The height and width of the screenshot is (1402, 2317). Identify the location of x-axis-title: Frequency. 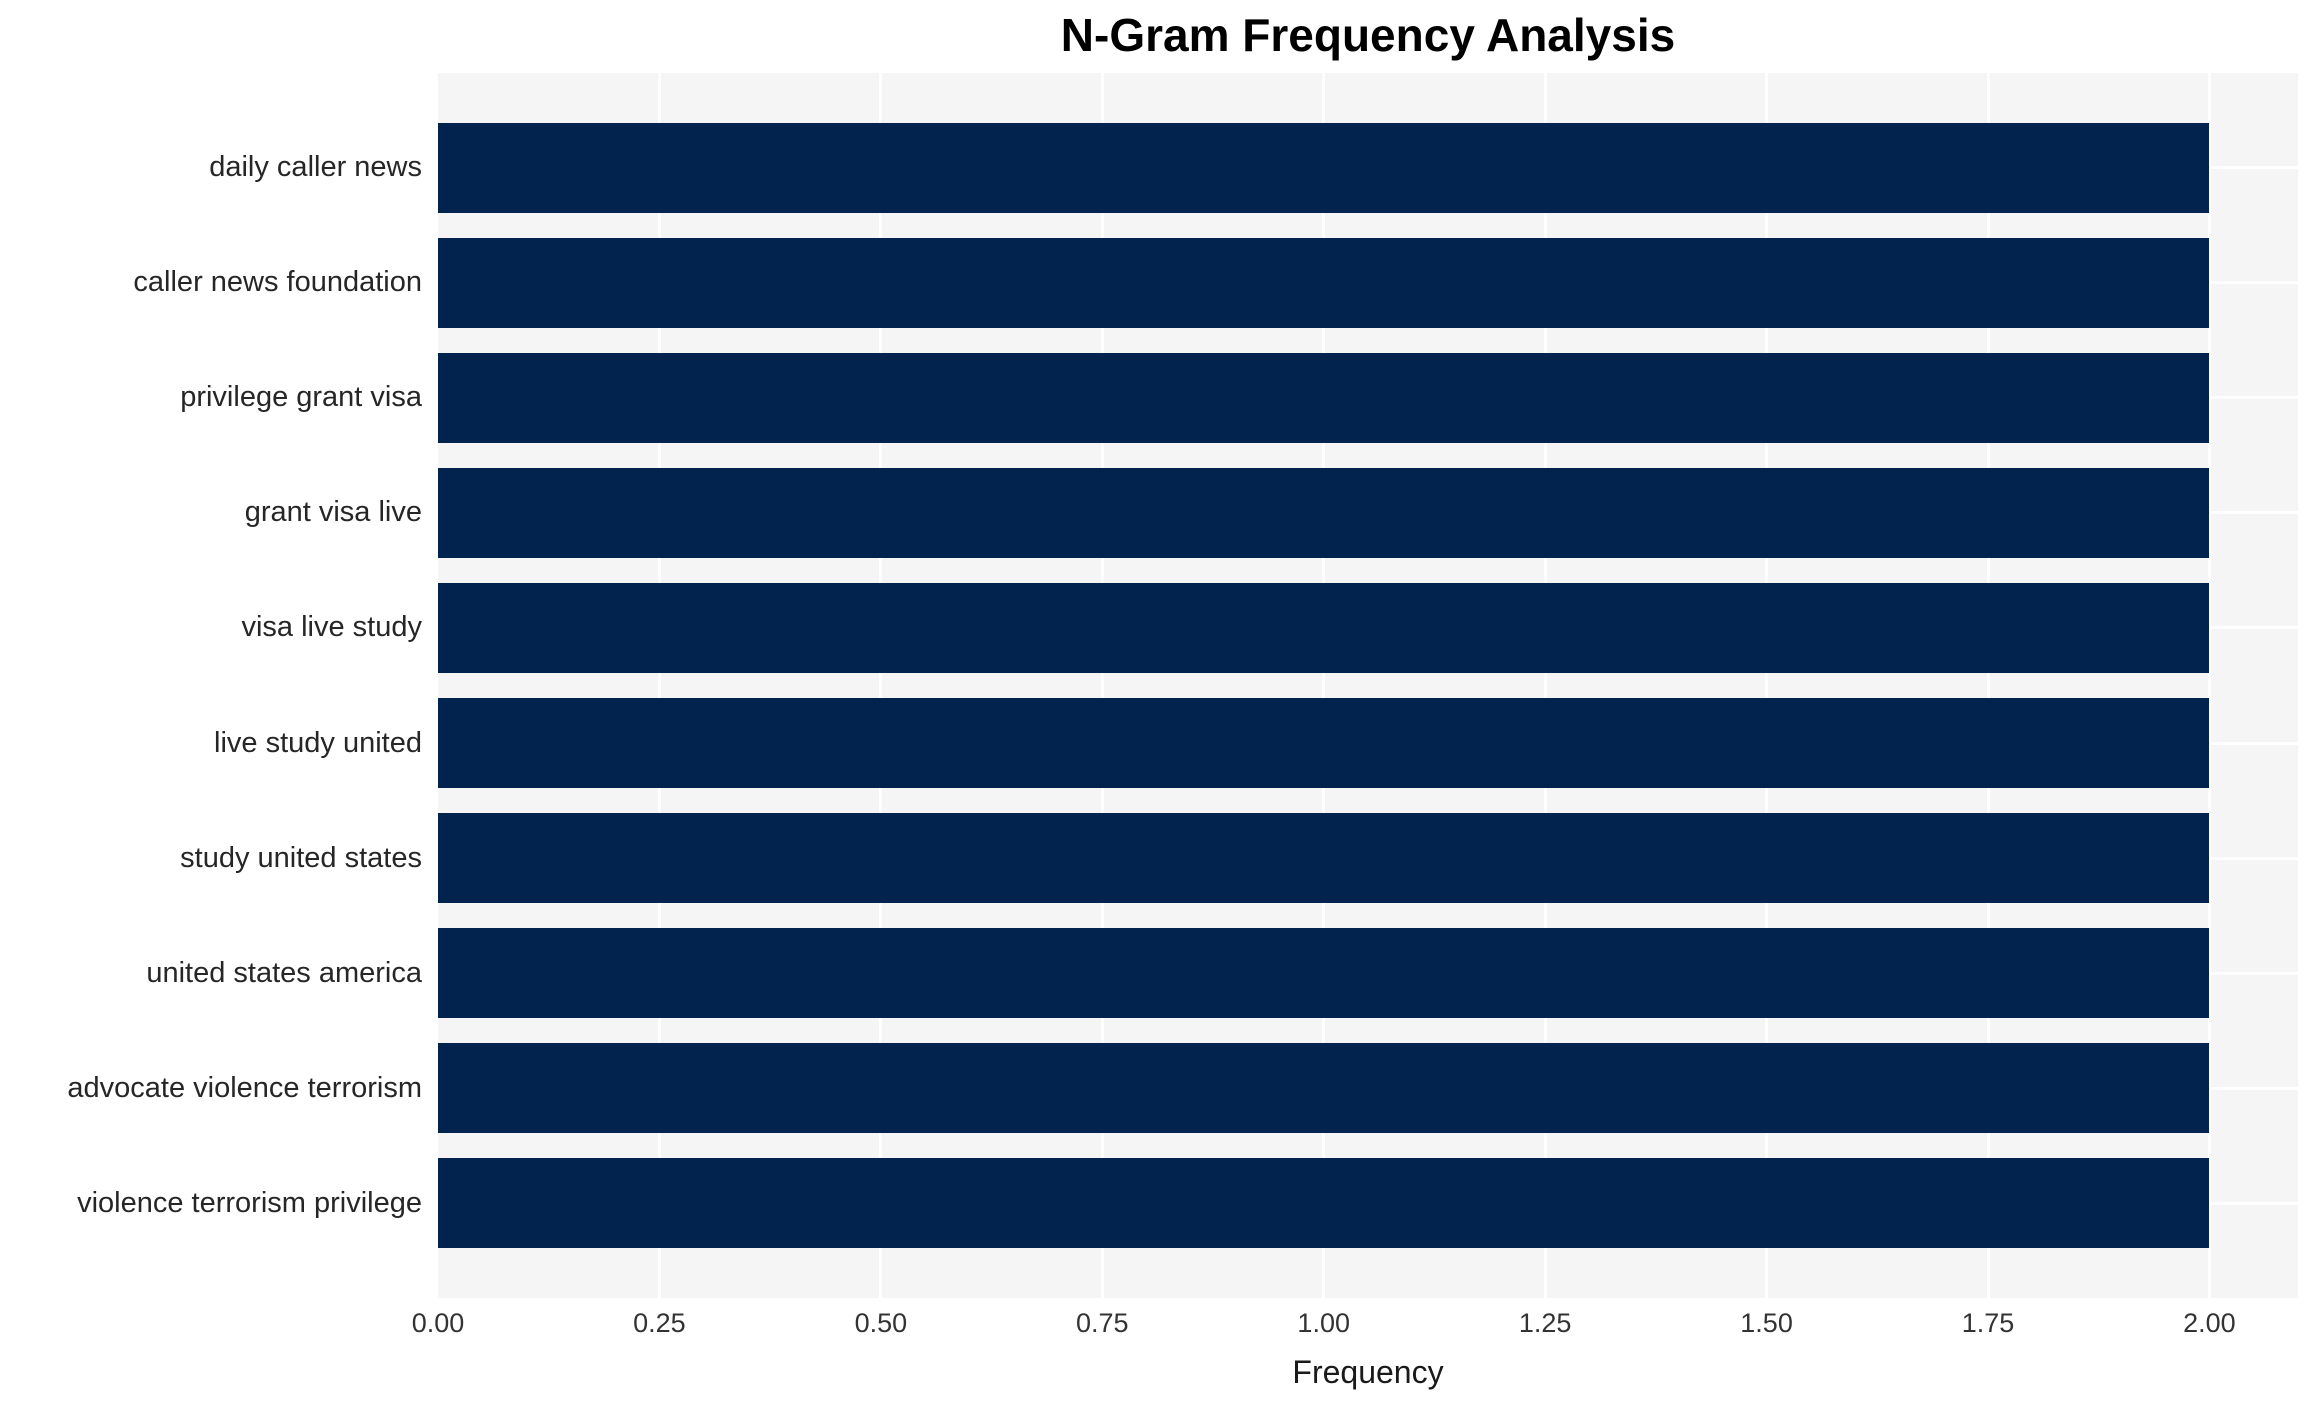
(1368, 1372).